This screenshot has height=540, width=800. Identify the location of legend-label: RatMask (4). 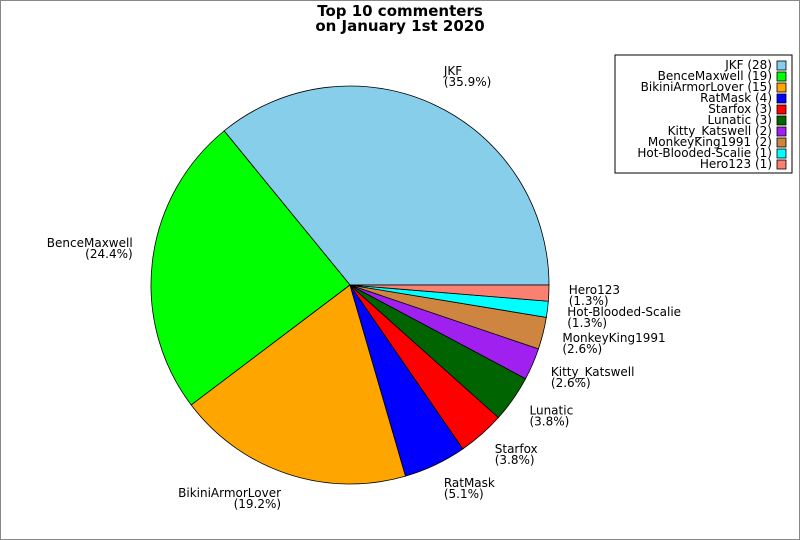
(736, 98).